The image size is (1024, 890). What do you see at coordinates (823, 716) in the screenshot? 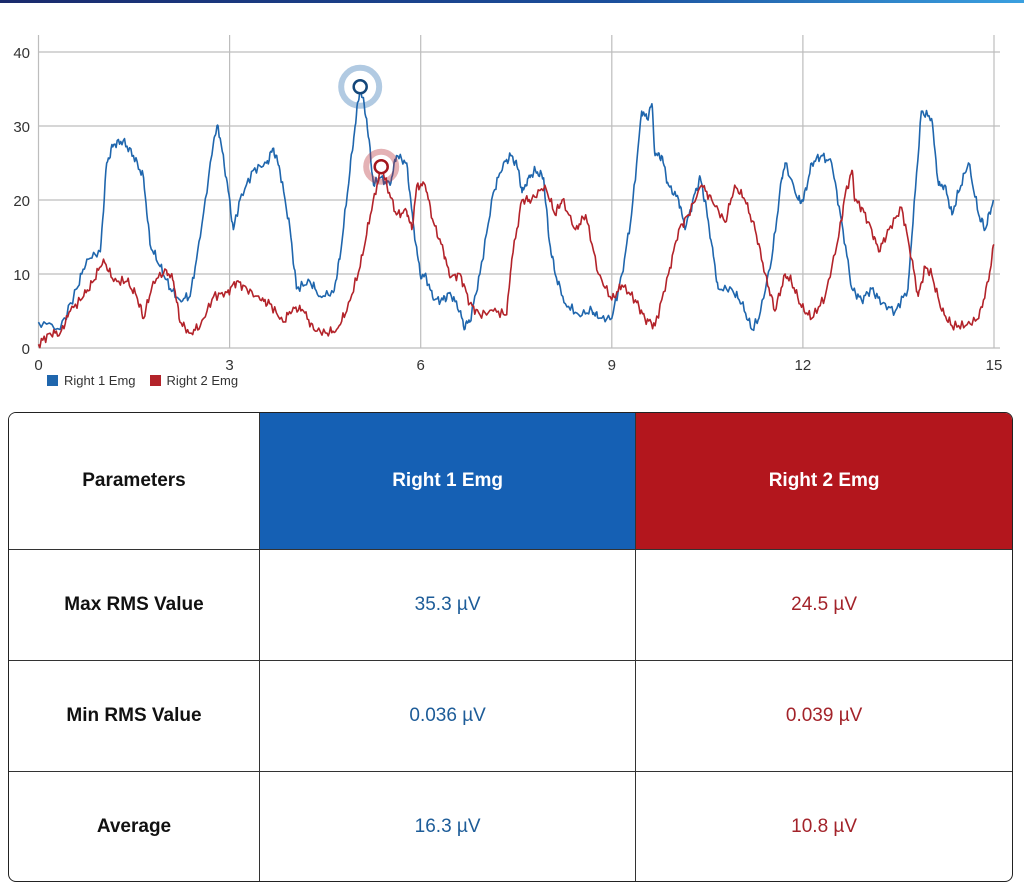
I see `right2-value: 0.039 µV` at bounding box center [823, 716].